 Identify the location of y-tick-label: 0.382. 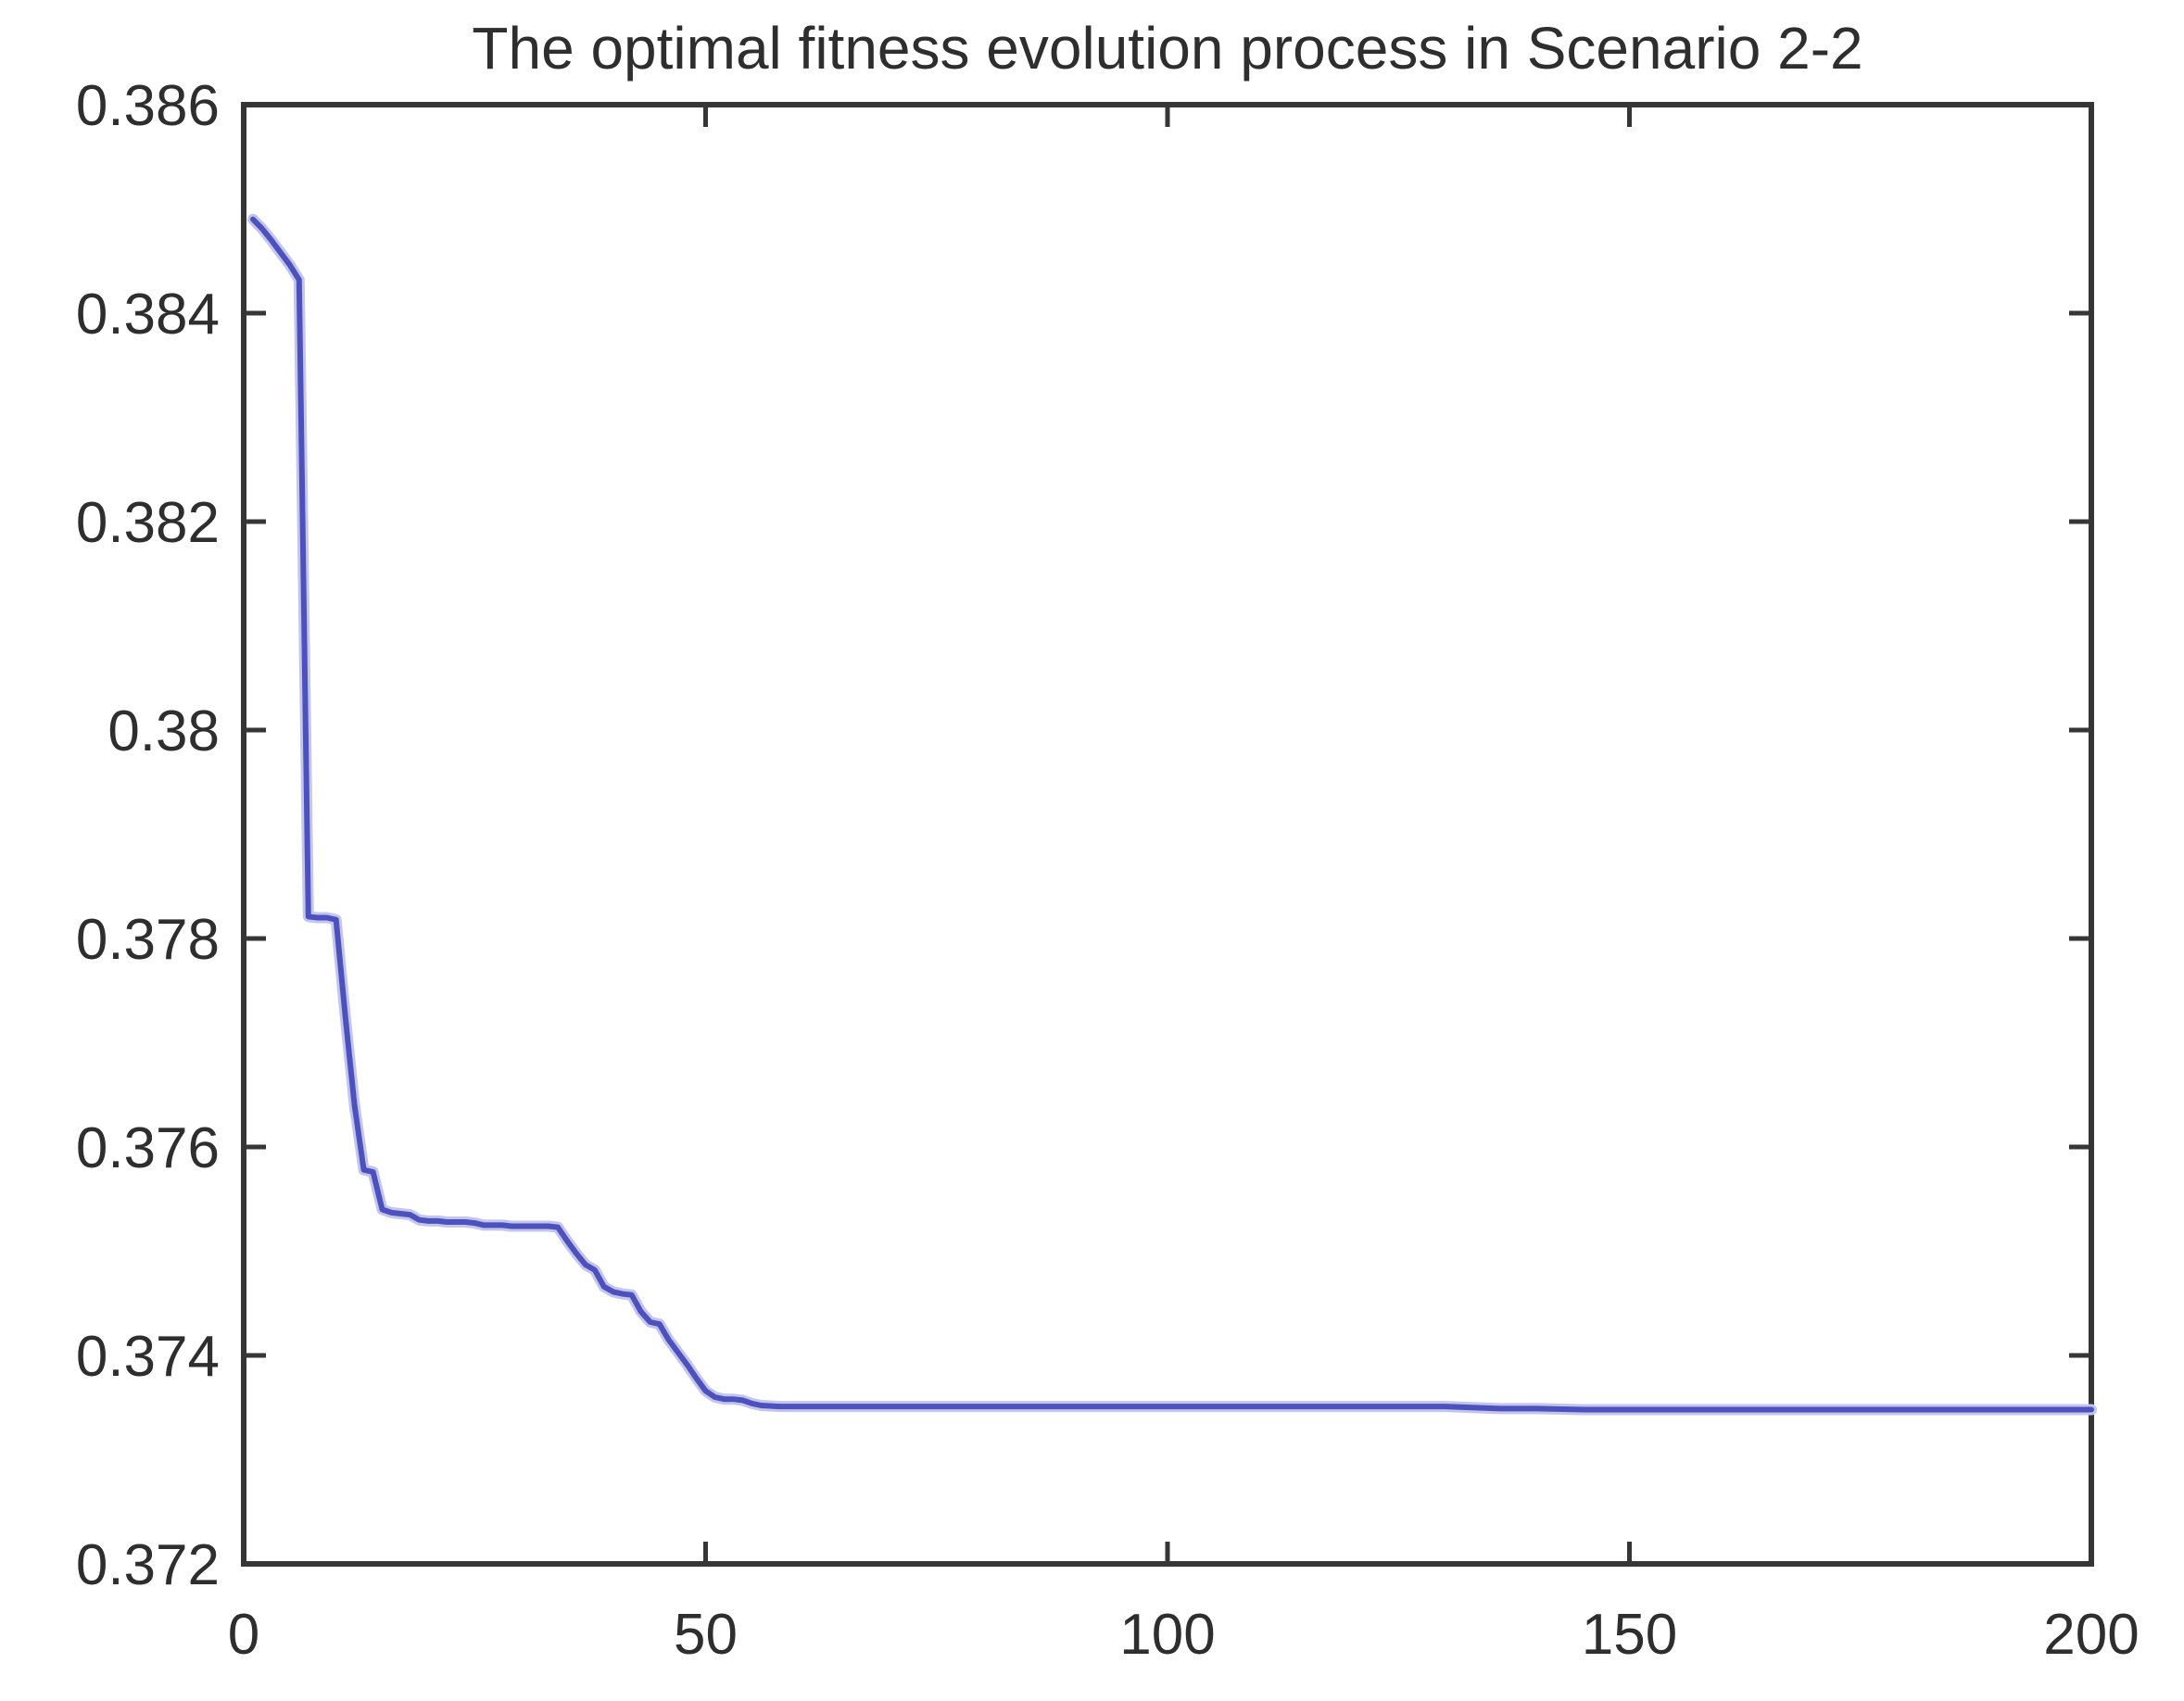
(148, 523).